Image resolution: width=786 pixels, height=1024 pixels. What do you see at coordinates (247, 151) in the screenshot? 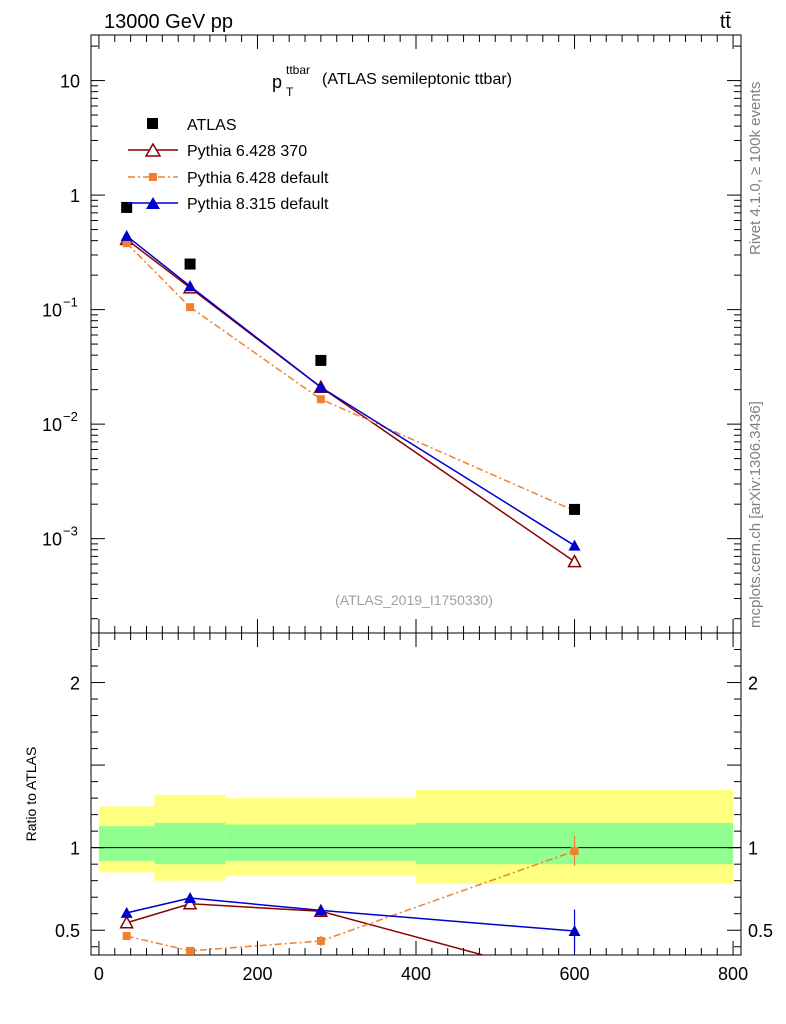
I see `legend-label-pythia6-370: Pythia 6.428 370` at bounding box center [247, 151].